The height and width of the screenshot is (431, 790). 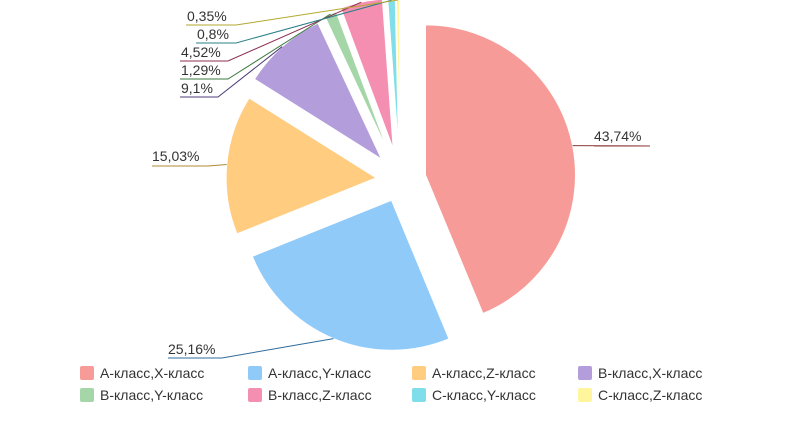 What do you see at coordinates (320, 395) in the screenshot?
I see `legend-label: B-класс,Z-класс` at bounding box center [320, 395].